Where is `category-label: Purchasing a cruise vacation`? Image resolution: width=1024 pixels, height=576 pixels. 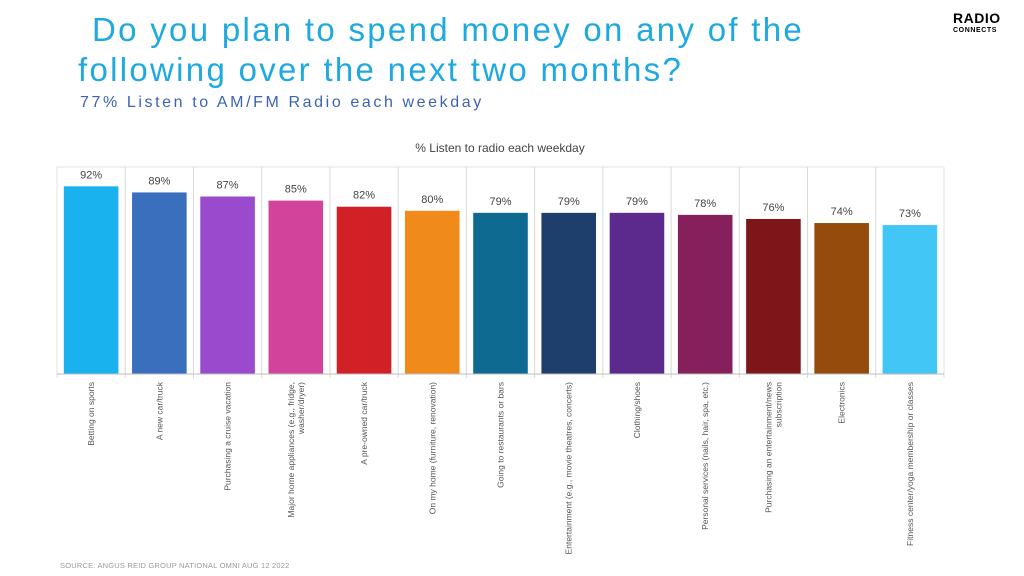 category-label: Purchasing a cruise vacation is located at coordinates (228, 436).